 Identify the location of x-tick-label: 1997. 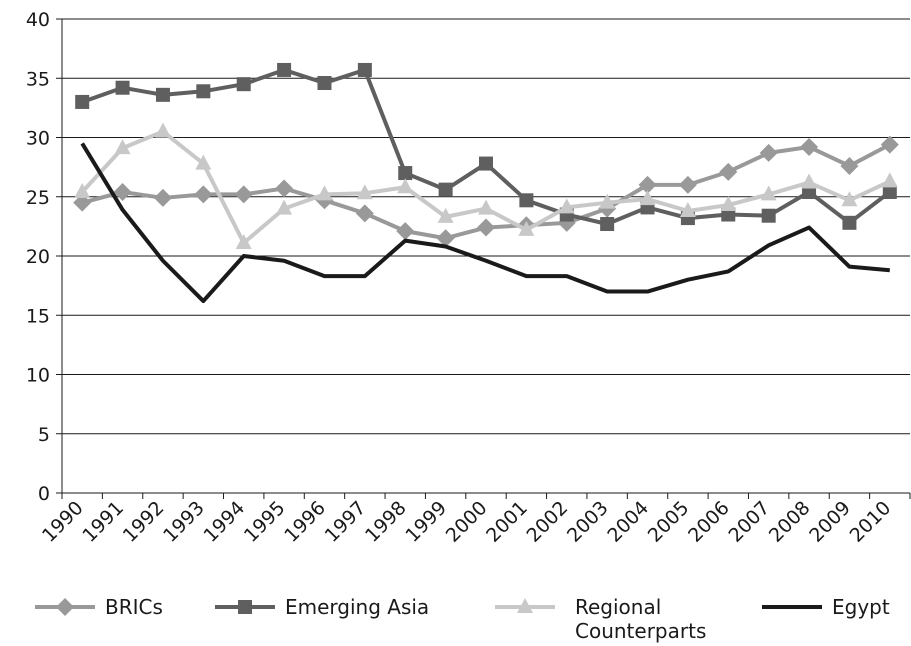
(346, 522).